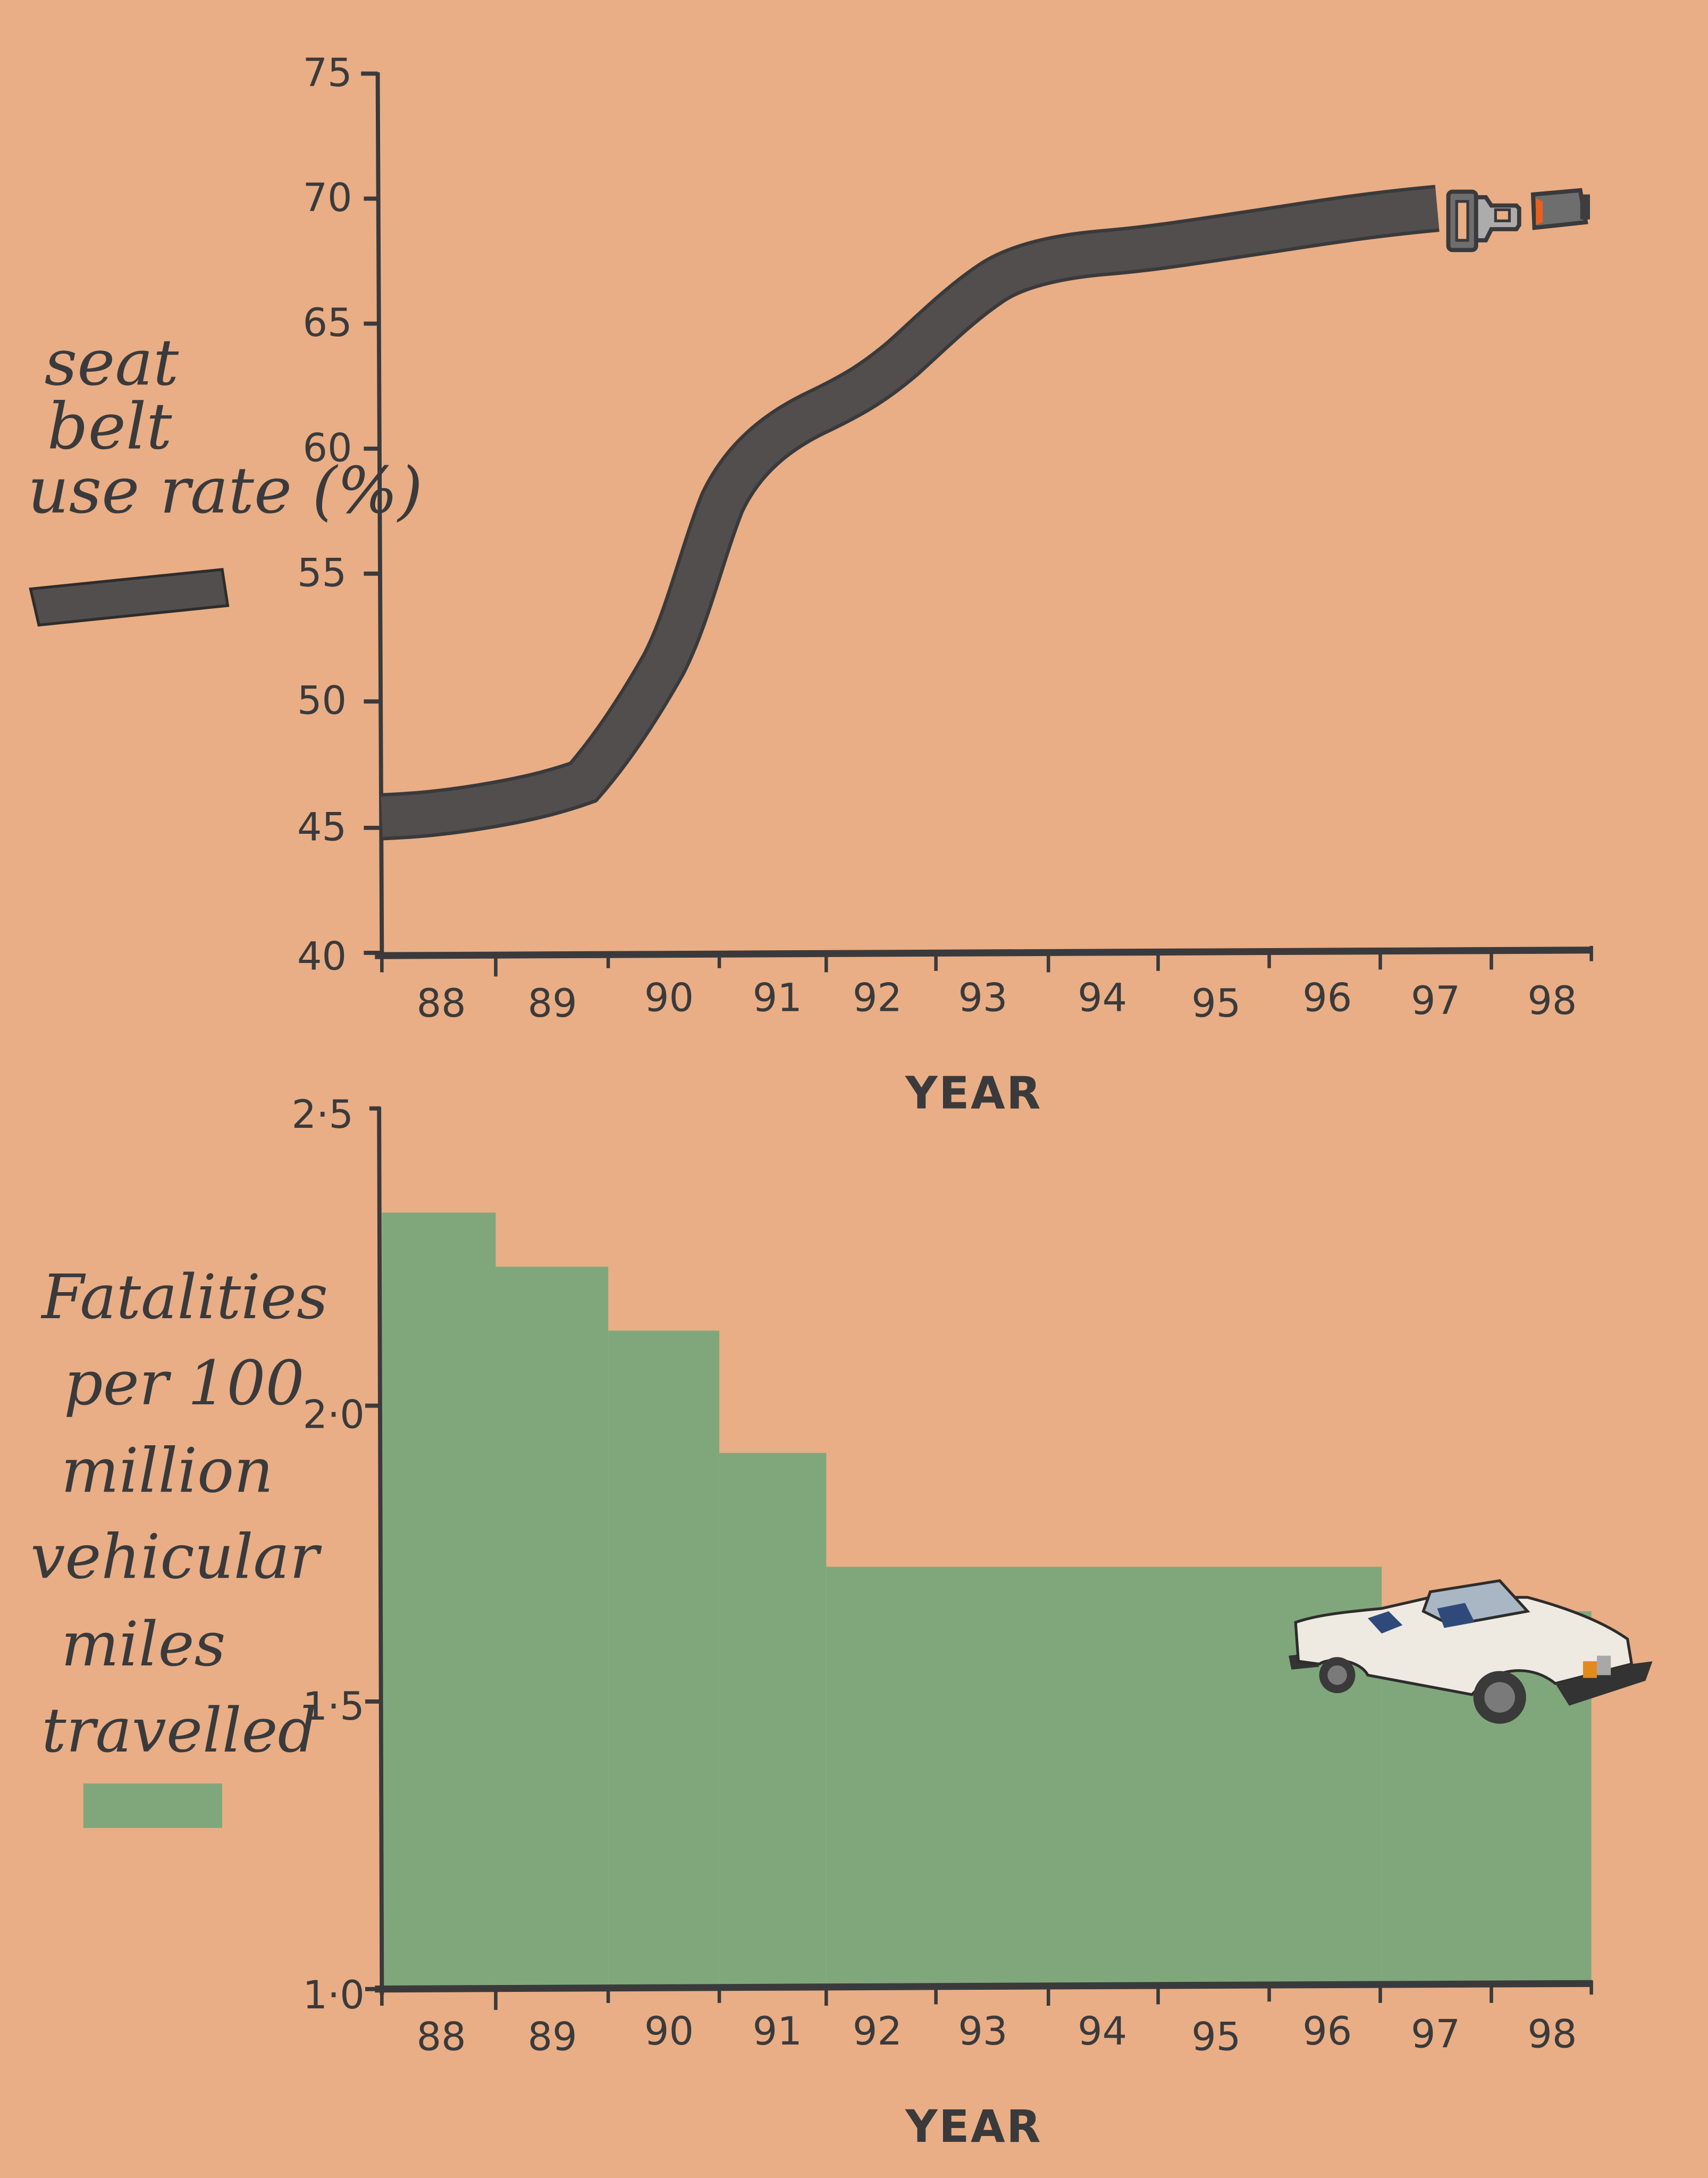 The width and height of the screenshot is (1708, 2178). Describe the element at coordinates (143, 1645) in the screenshot. I see `legend-line: miles` at that location.